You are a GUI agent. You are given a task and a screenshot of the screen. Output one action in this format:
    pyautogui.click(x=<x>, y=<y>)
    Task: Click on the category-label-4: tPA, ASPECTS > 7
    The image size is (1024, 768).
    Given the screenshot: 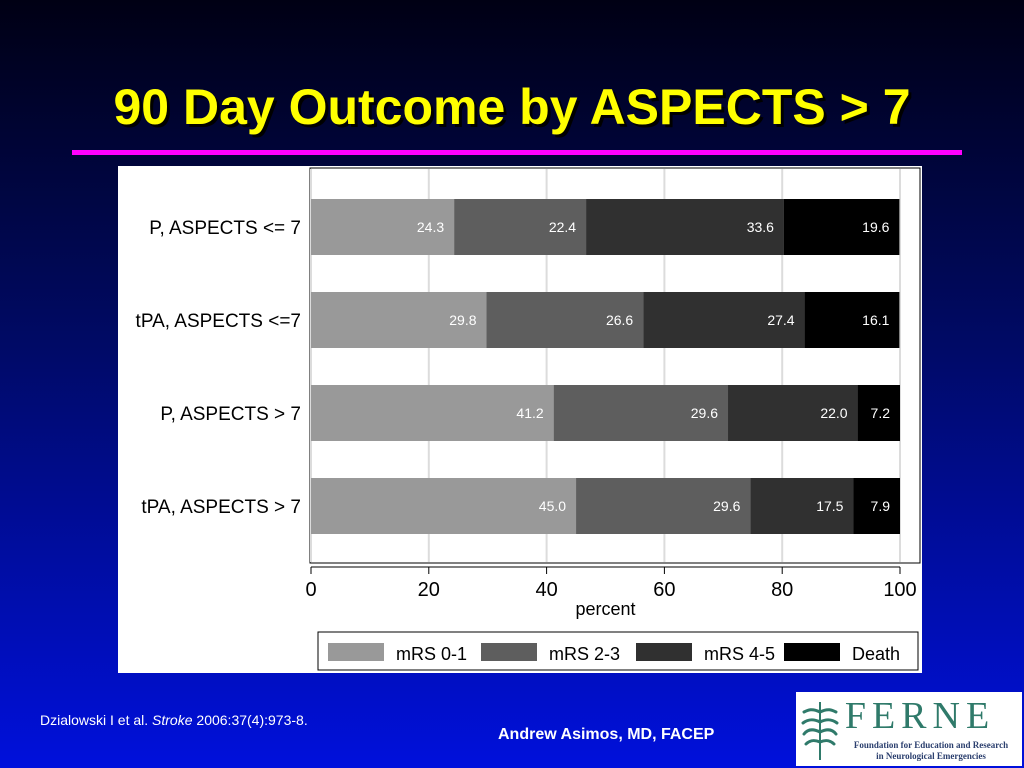 What is the action you would take?
    pyautogui.click(x=221, y=507)
    